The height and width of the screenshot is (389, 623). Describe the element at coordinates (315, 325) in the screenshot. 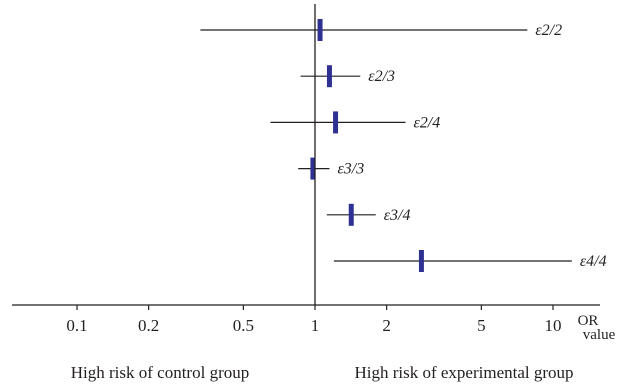

I see `x-tick-label: 1` at that location.